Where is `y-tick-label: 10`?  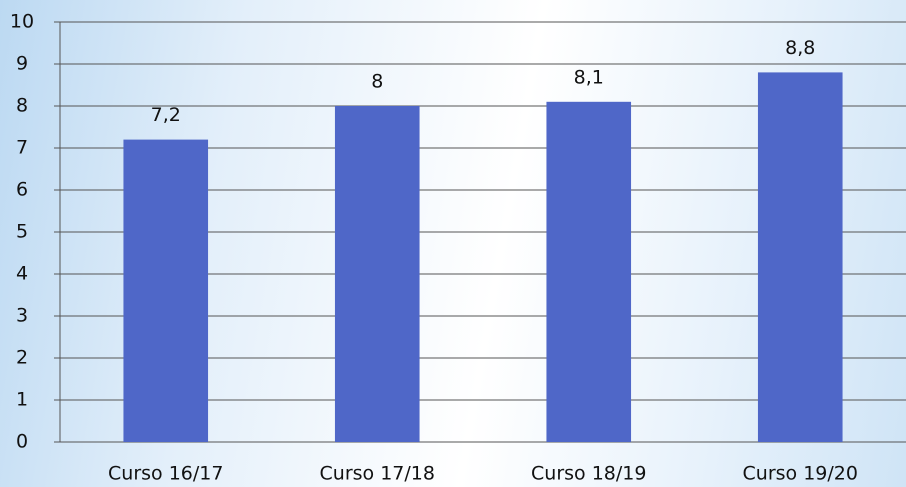
y-tick-label: 10 is located at coordinates (22, 22).